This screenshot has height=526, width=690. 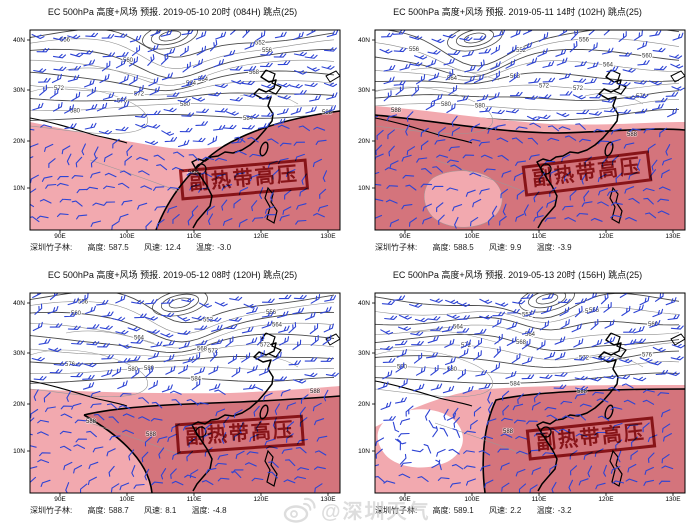 What do you see at coordinates (364, 303) in the screenshot?
I see `svg-text: 40N` at bounding box center [364, 303].